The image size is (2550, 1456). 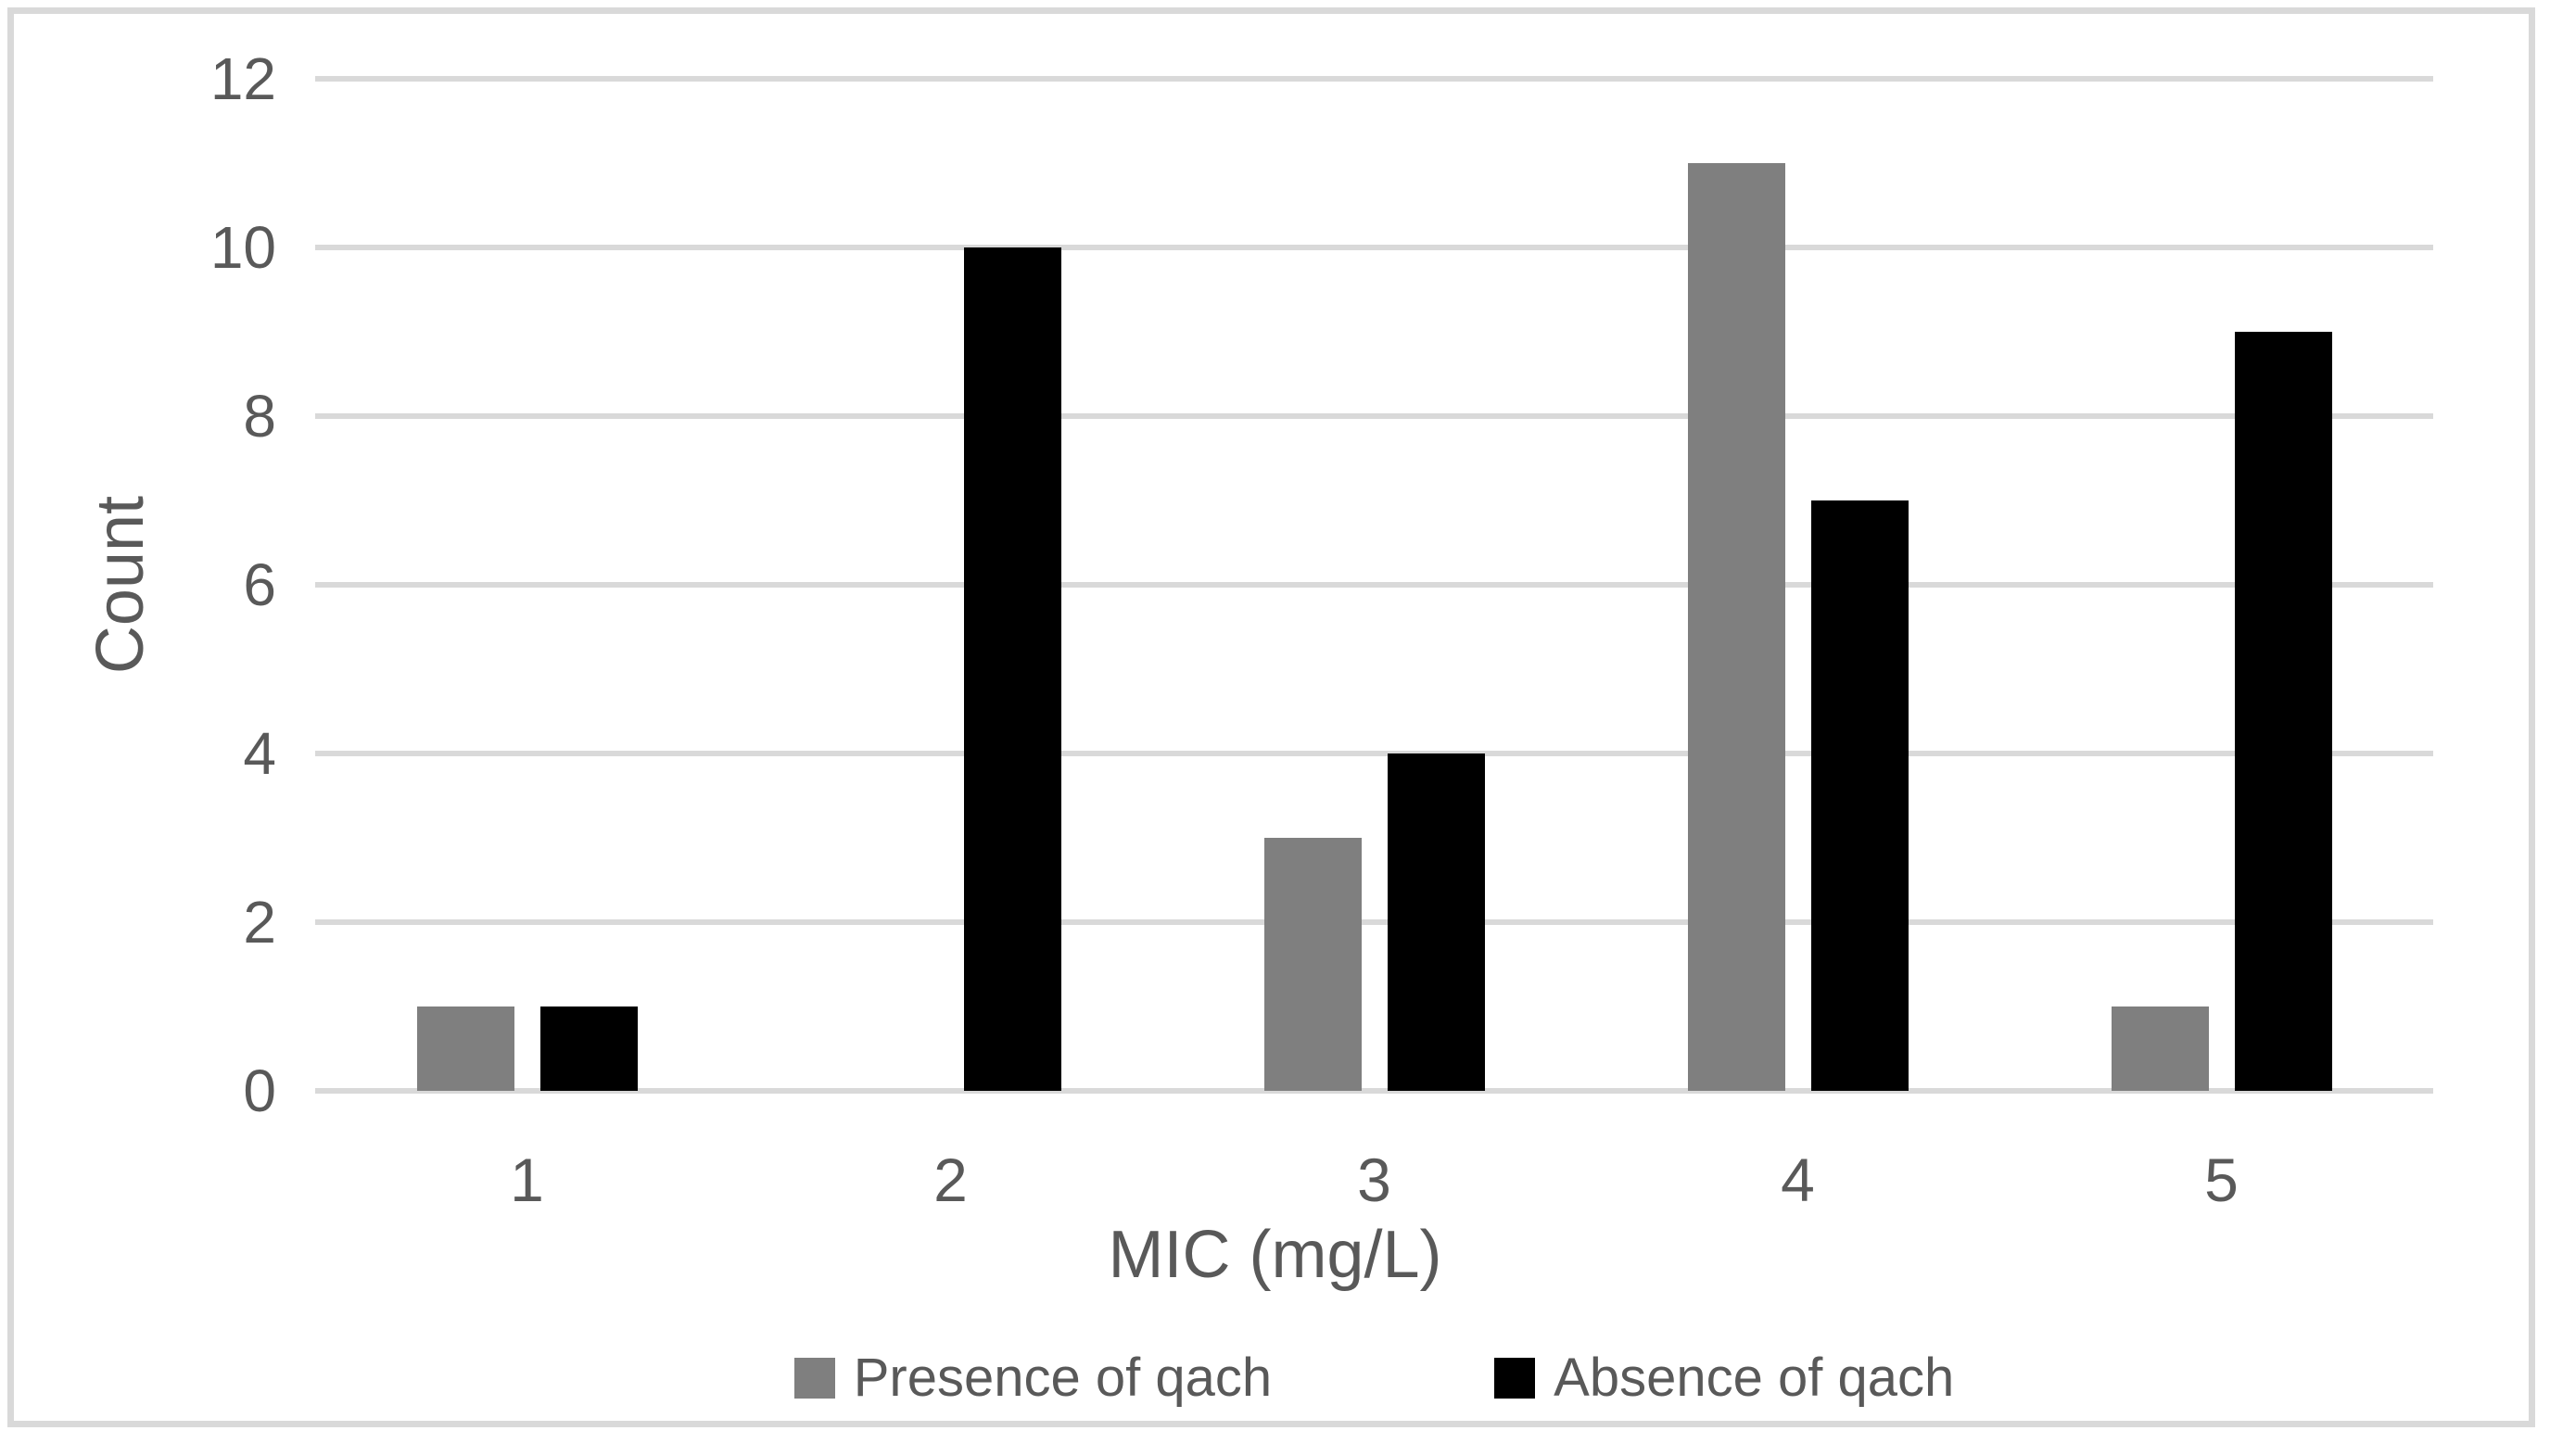 I want to click on y-tick-label-10: 10, so click(x=243, y=247).